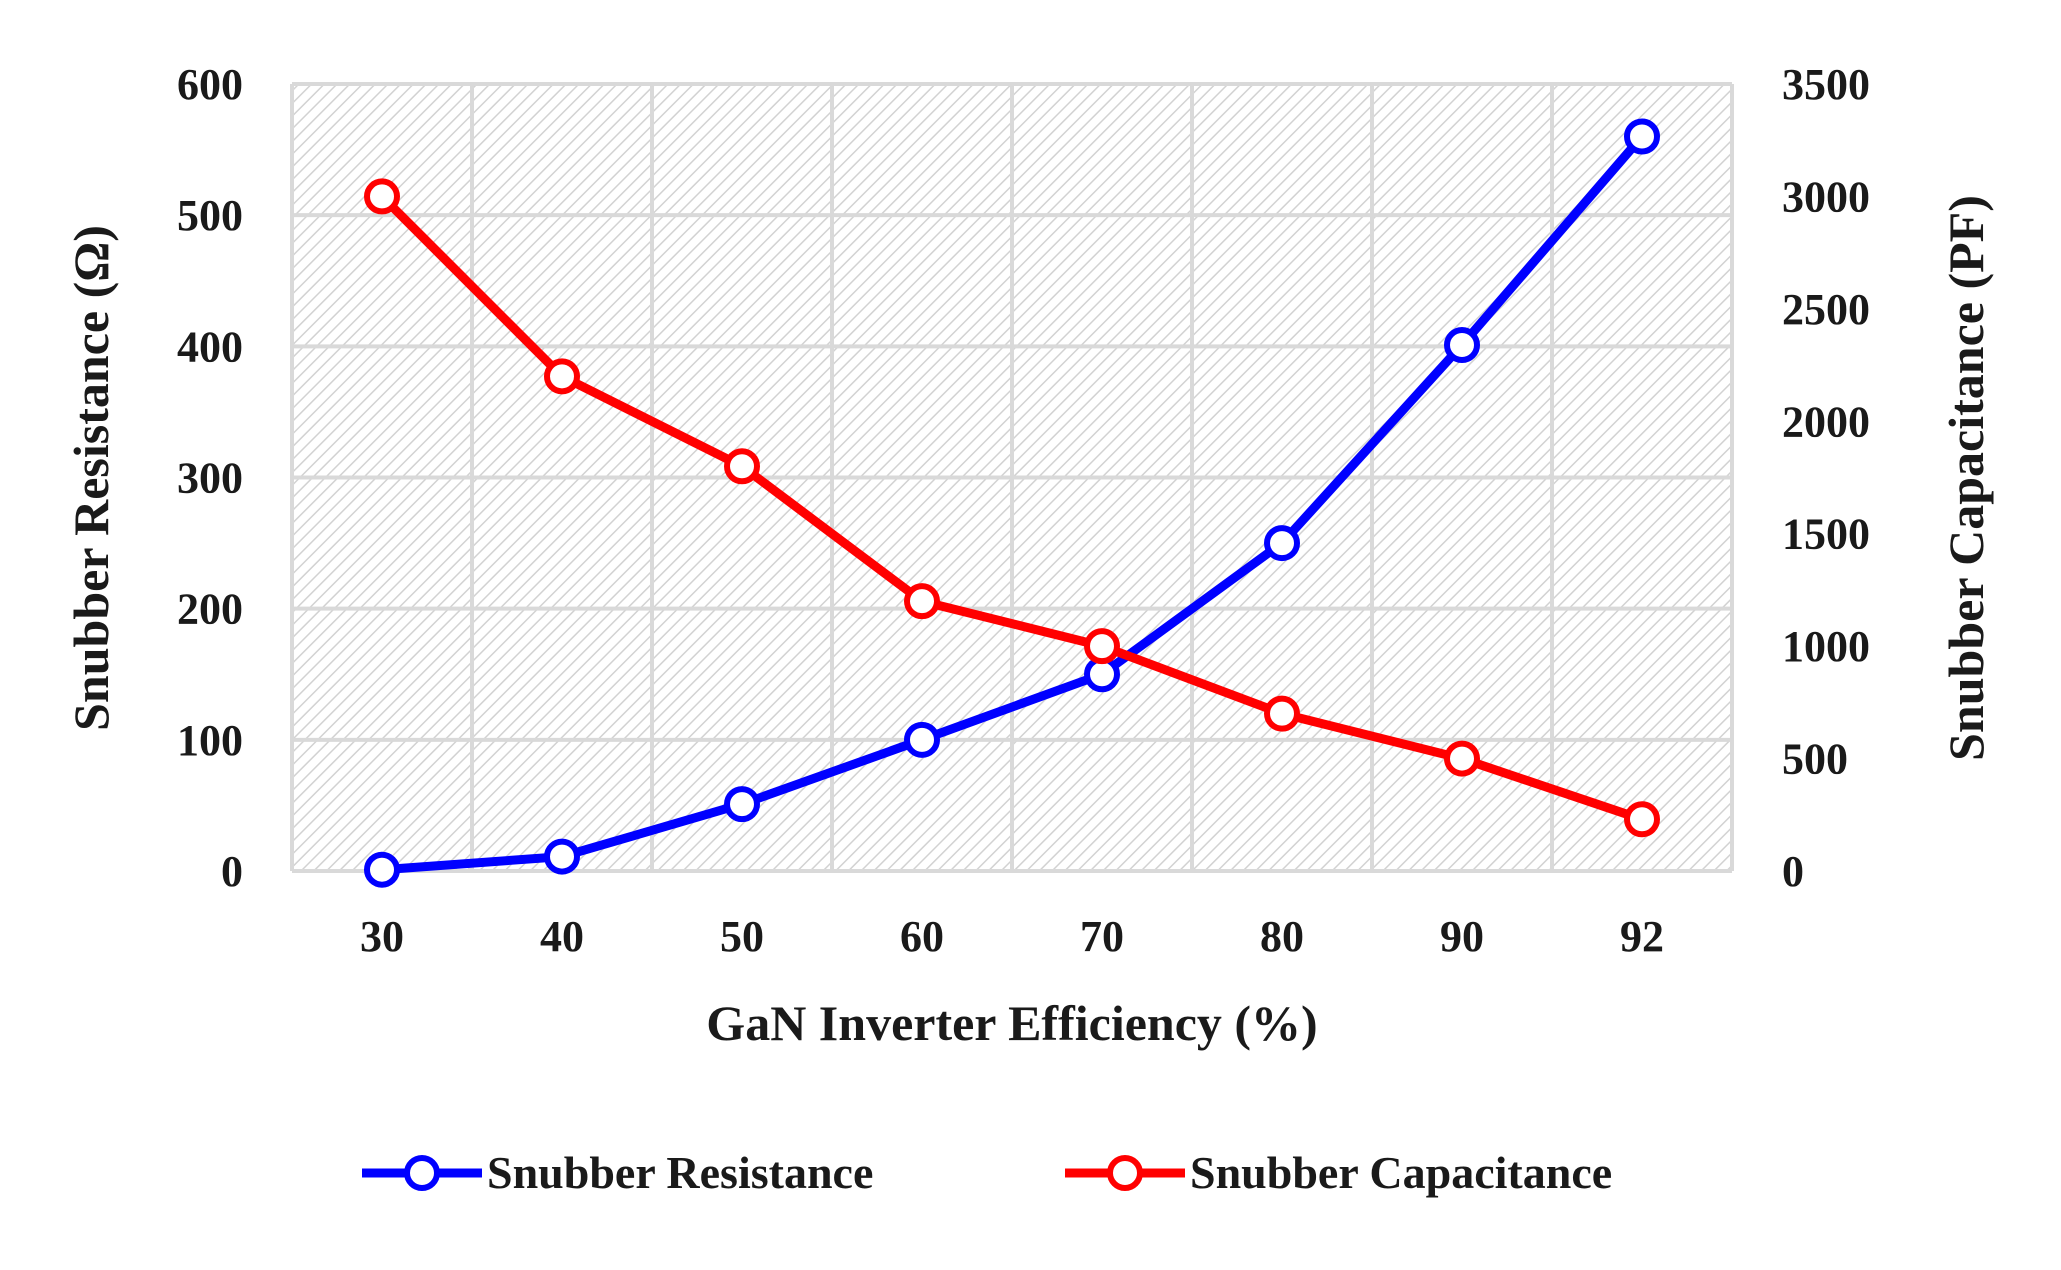  Describe the element at coordinates (1282, 936) in the screenshot. I see `x-tick-label: 80` at that location.